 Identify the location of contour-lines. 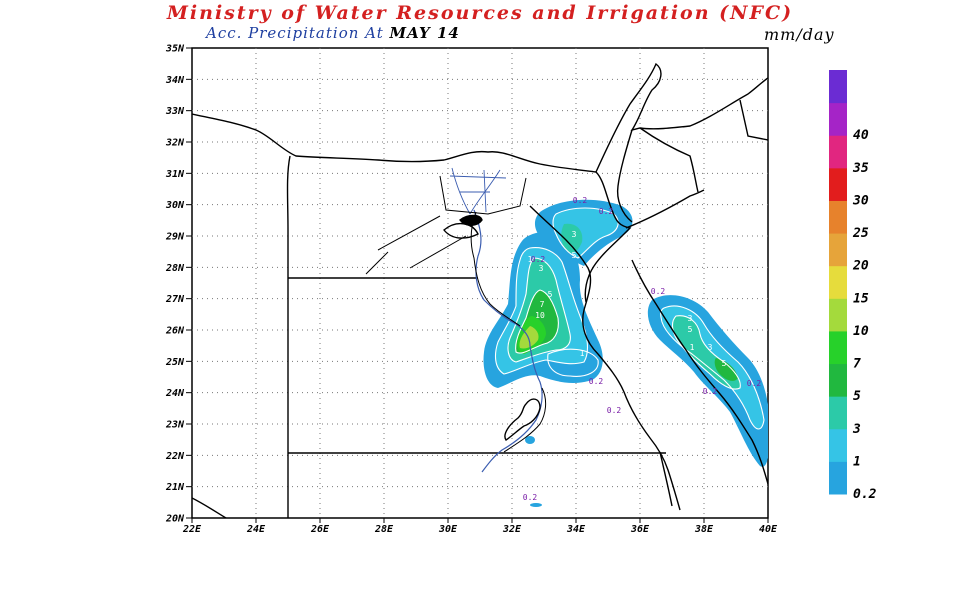
(629, 318).